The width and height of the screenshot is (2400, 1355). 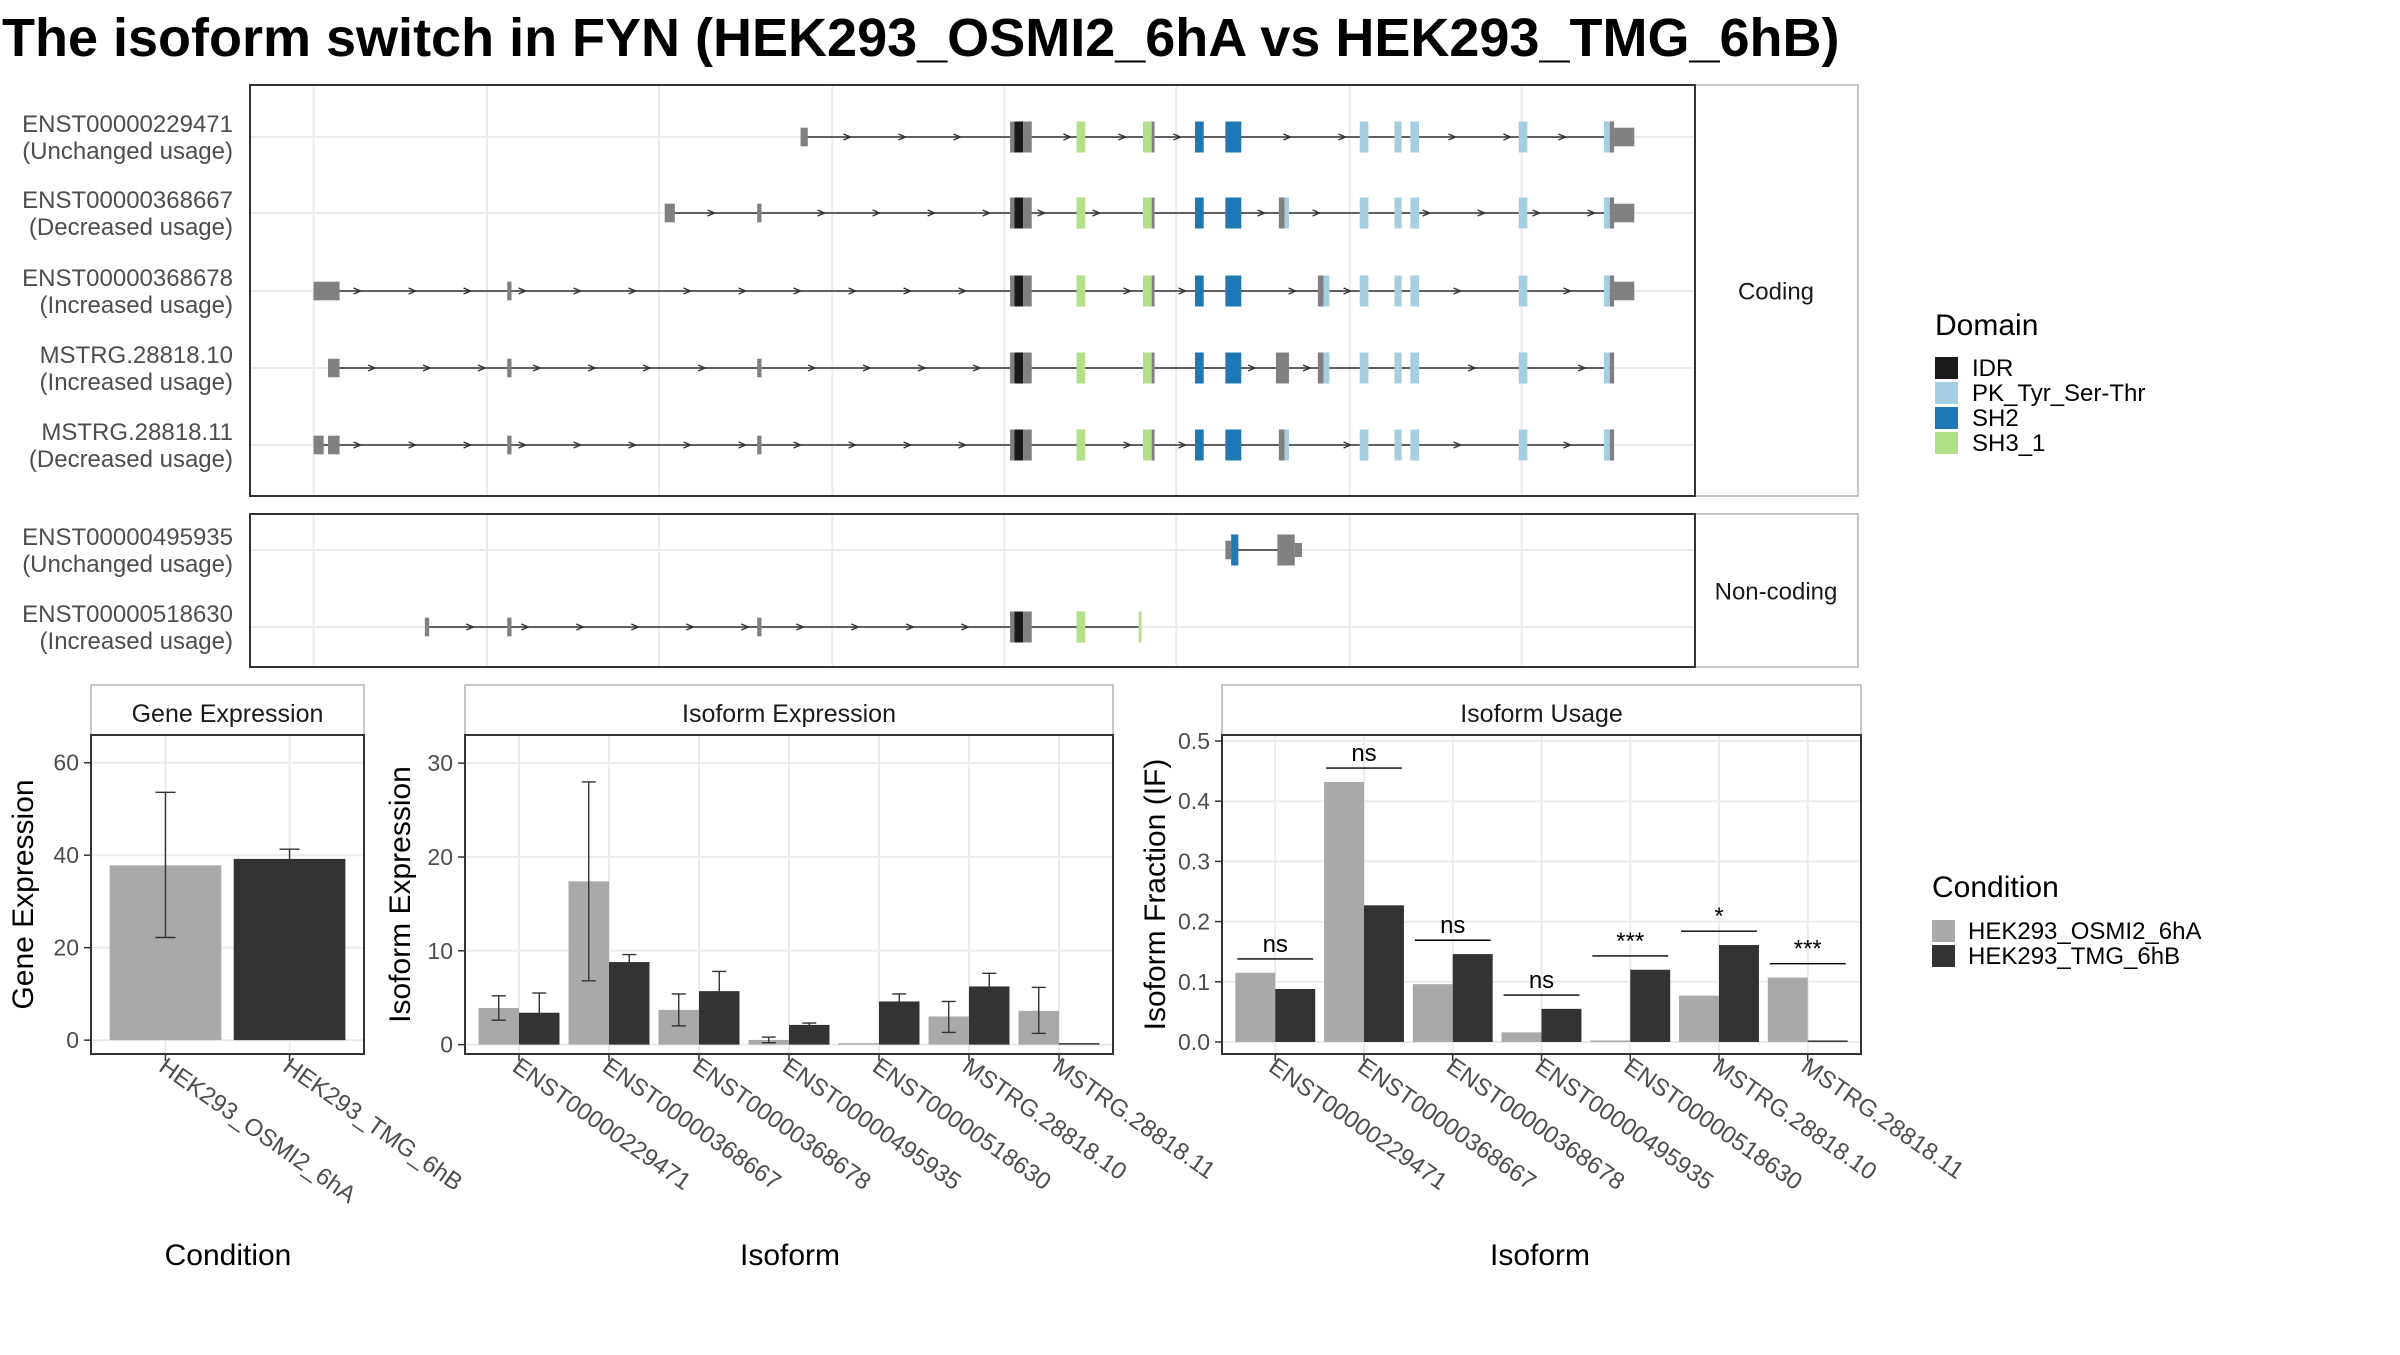 I want to click on isoform-name-label: ENST00000368667, so click(x=127, y=200).